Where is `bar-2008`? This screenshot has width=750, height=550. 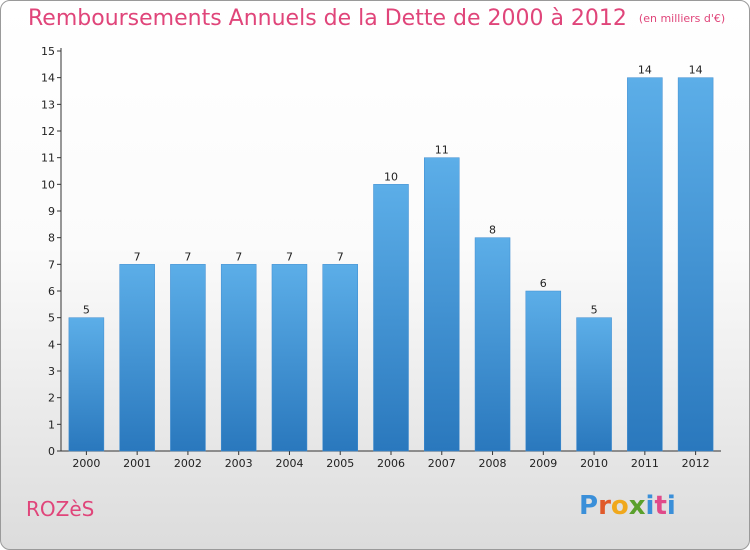
bar-2008 is located at coordinates (492, 344).